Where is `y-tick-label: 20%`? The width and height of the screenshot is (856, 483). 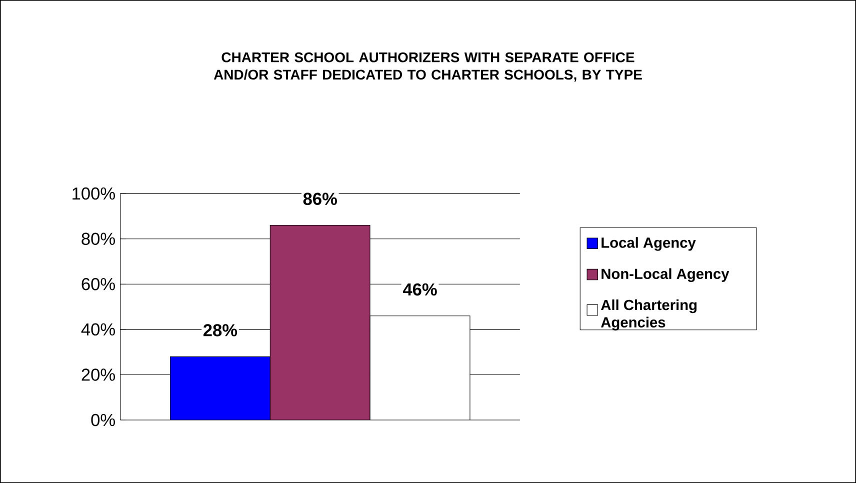 y-tick-label: 20% is located at coordinates (98, 374).